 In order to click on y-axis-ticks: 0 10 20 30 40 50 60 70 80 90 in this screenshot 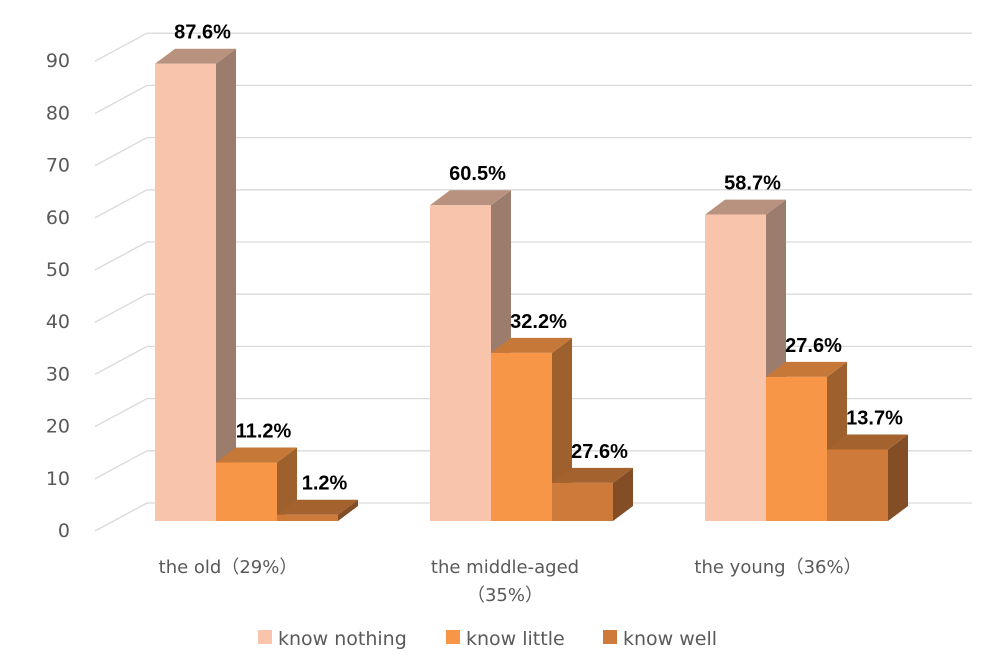, I will do `click(58, 296)`.